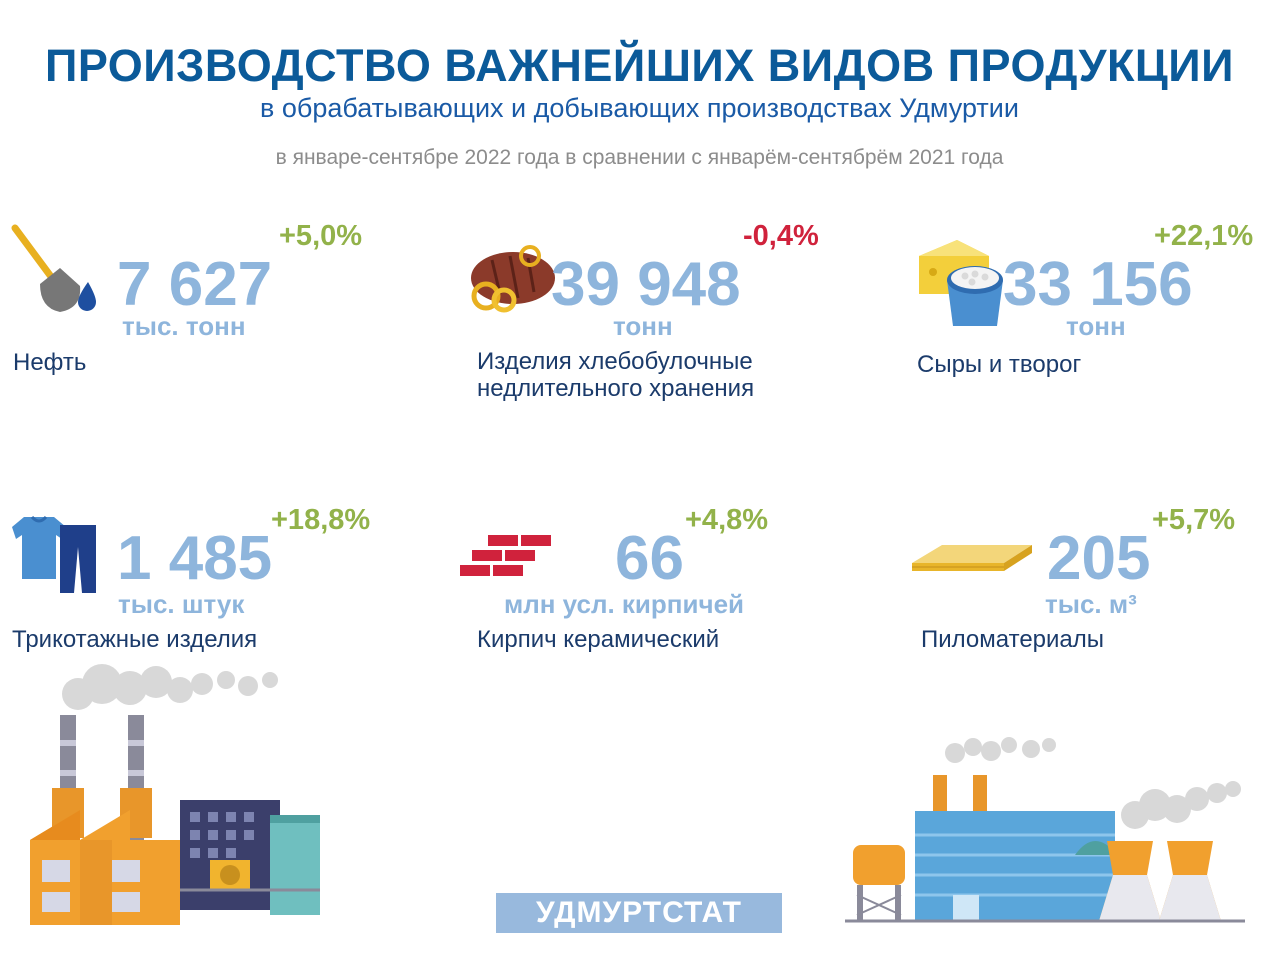  What do you see at coordinates (616, 388) in the screenshot?
I see `bread-label-line2: недлительного хранения` at bounding box center [616, 388].